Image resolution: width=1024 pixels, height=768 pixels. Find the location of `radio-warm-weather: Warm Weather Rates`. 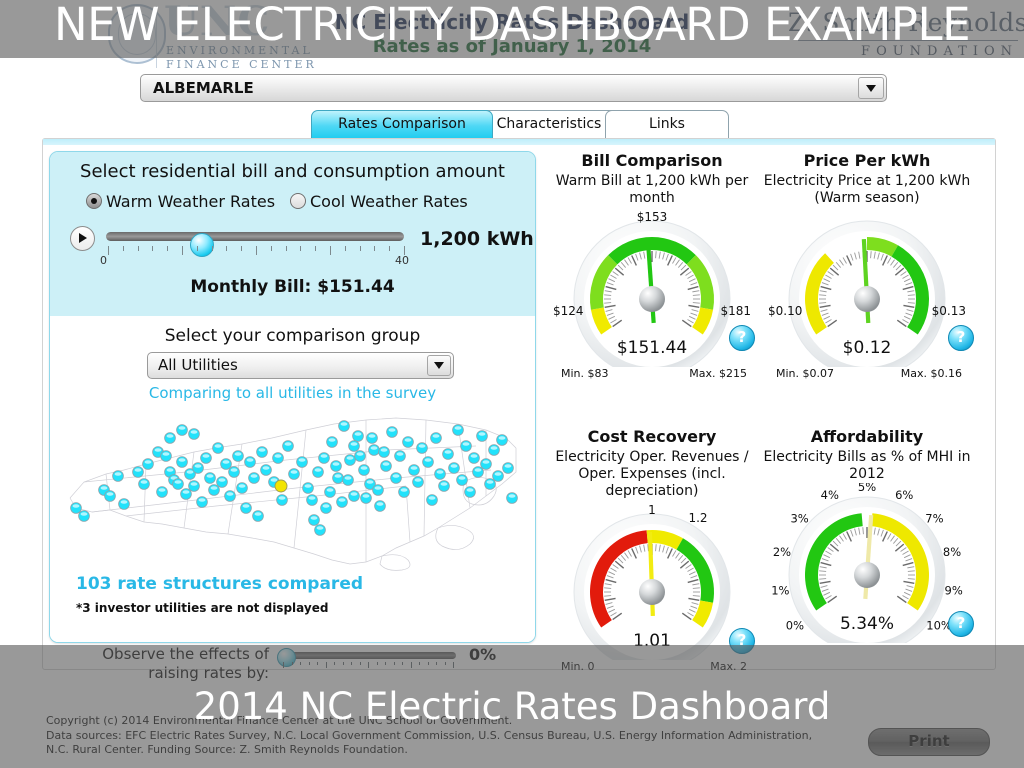

radio-warm-weather: Warm Weather Rates is located at coordinates (180, 201).